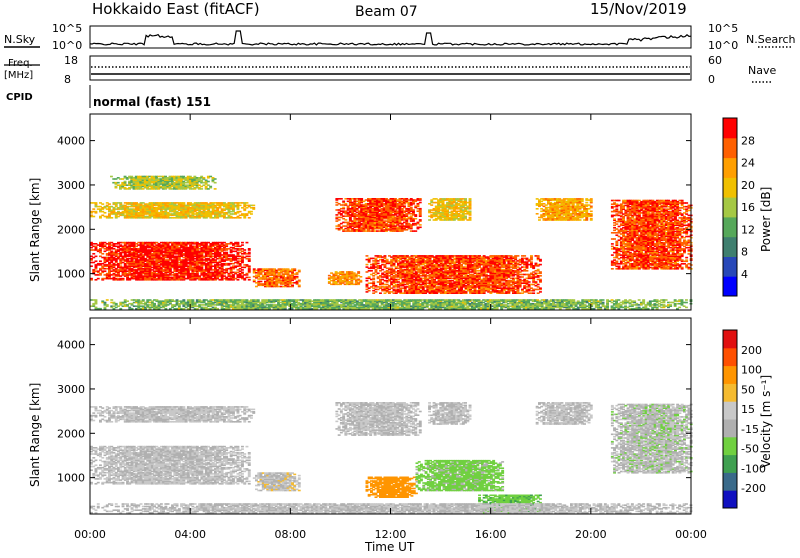 Image resolution: width=800 pixels, height=558 pixels. Describe the element at coordinates (723, 45) in the screenshot. I see `nsearch-tick-bottom: 10^0` at that location.